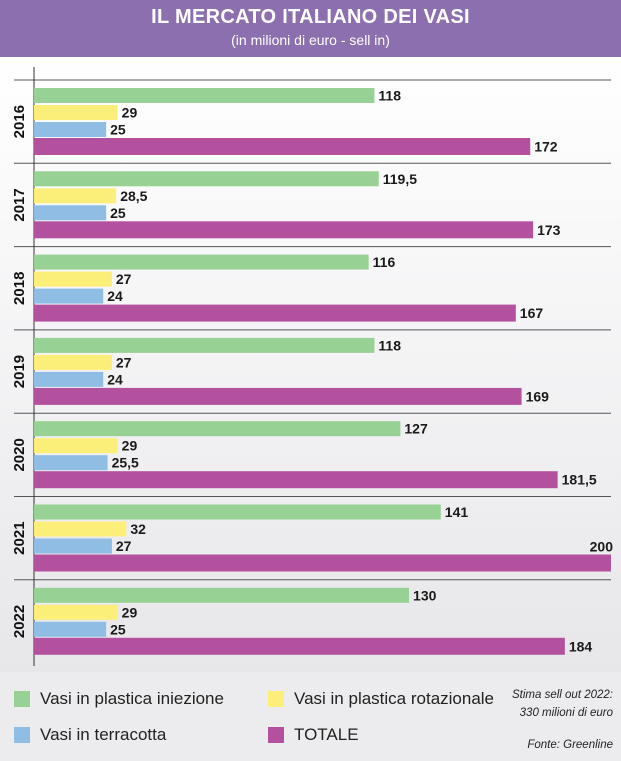  What do you see at coordinates (19, 204) in the screenshot?
I see `year-label: 2017` at bounding box center [19, 204].